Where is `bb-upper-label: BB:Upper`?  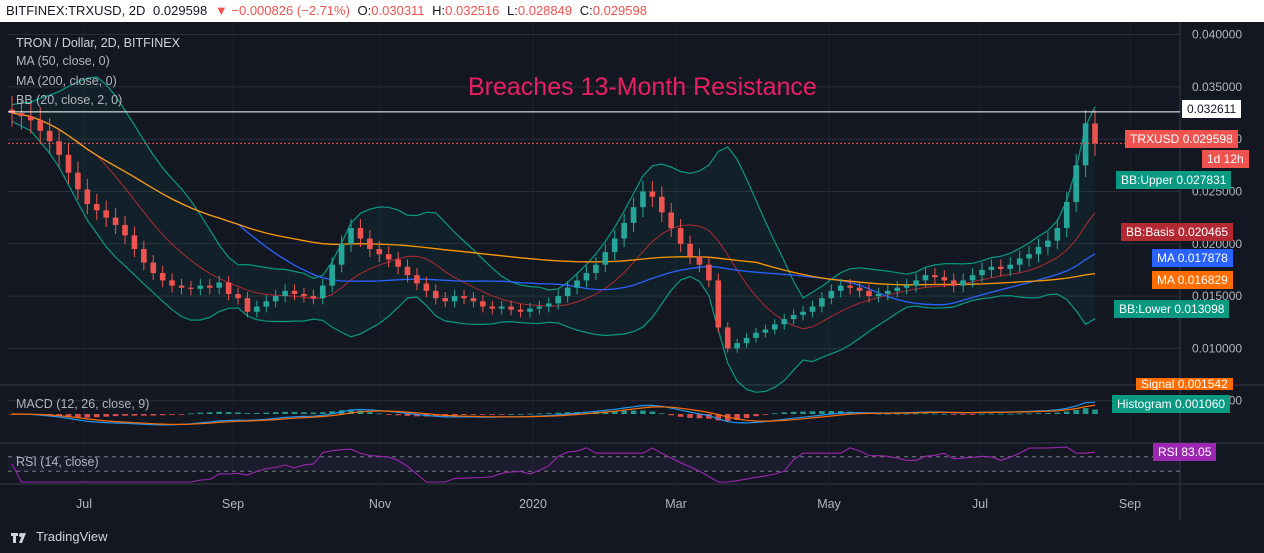
bb-upper-label: BB:Upper is located at coordinates (1147, 180).